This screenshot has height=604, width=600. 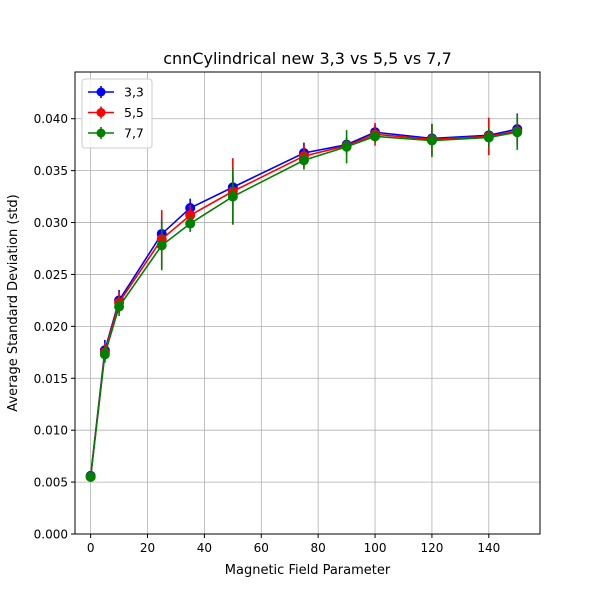 I want to click on y-tick-label: 0.030, so click(x=51, y=223).